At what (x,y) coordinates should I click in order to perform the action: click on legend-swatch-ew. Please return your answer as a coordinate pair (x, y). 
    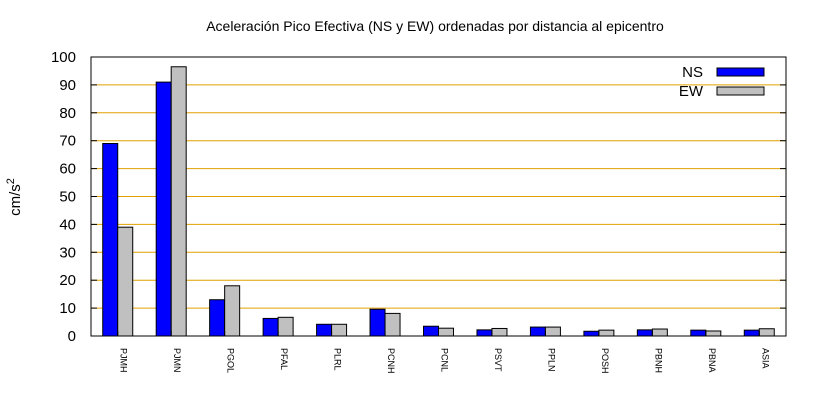
    Looking at the image, I should click on (740, 91).